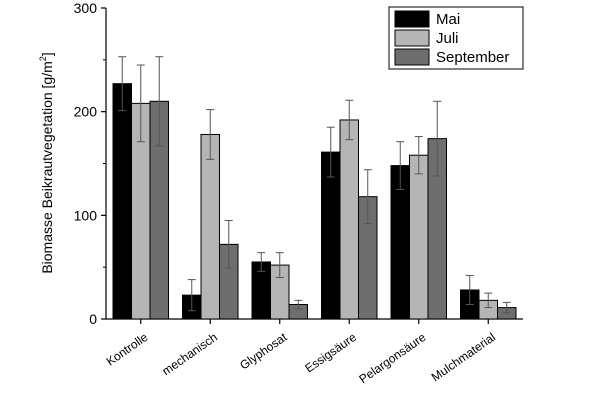 This screenshot has width=600, height=400. I want to click on y-tick-label: 200, so click(86, 112).